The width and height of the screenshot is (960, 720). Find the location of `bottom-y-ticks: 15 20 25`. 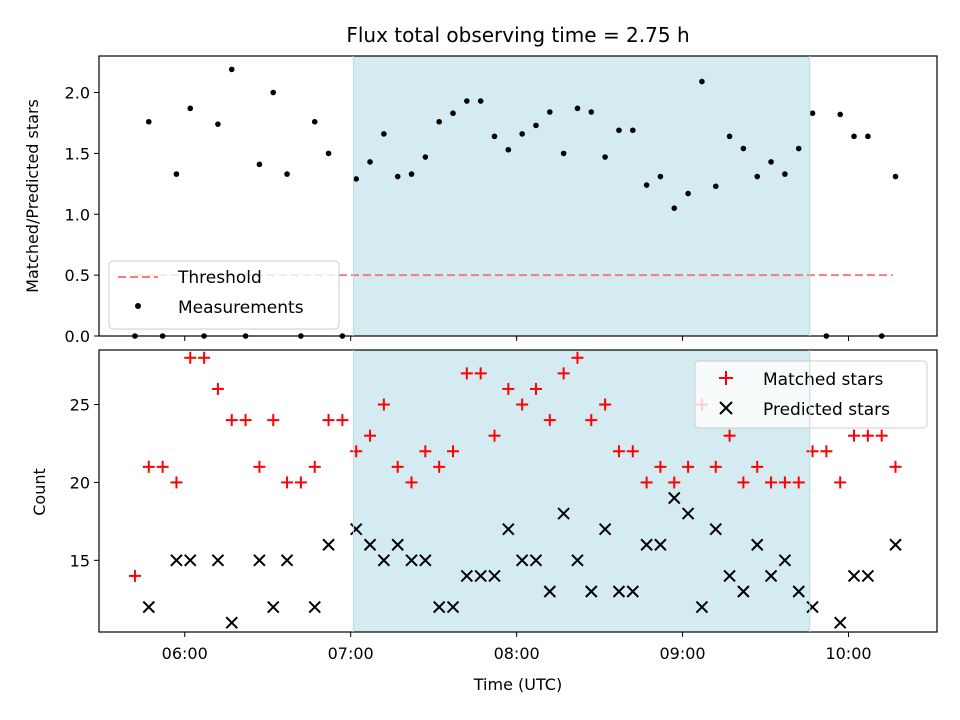

bottom-y-ticks: 15 20 25 is located at coordinates (84, 483).